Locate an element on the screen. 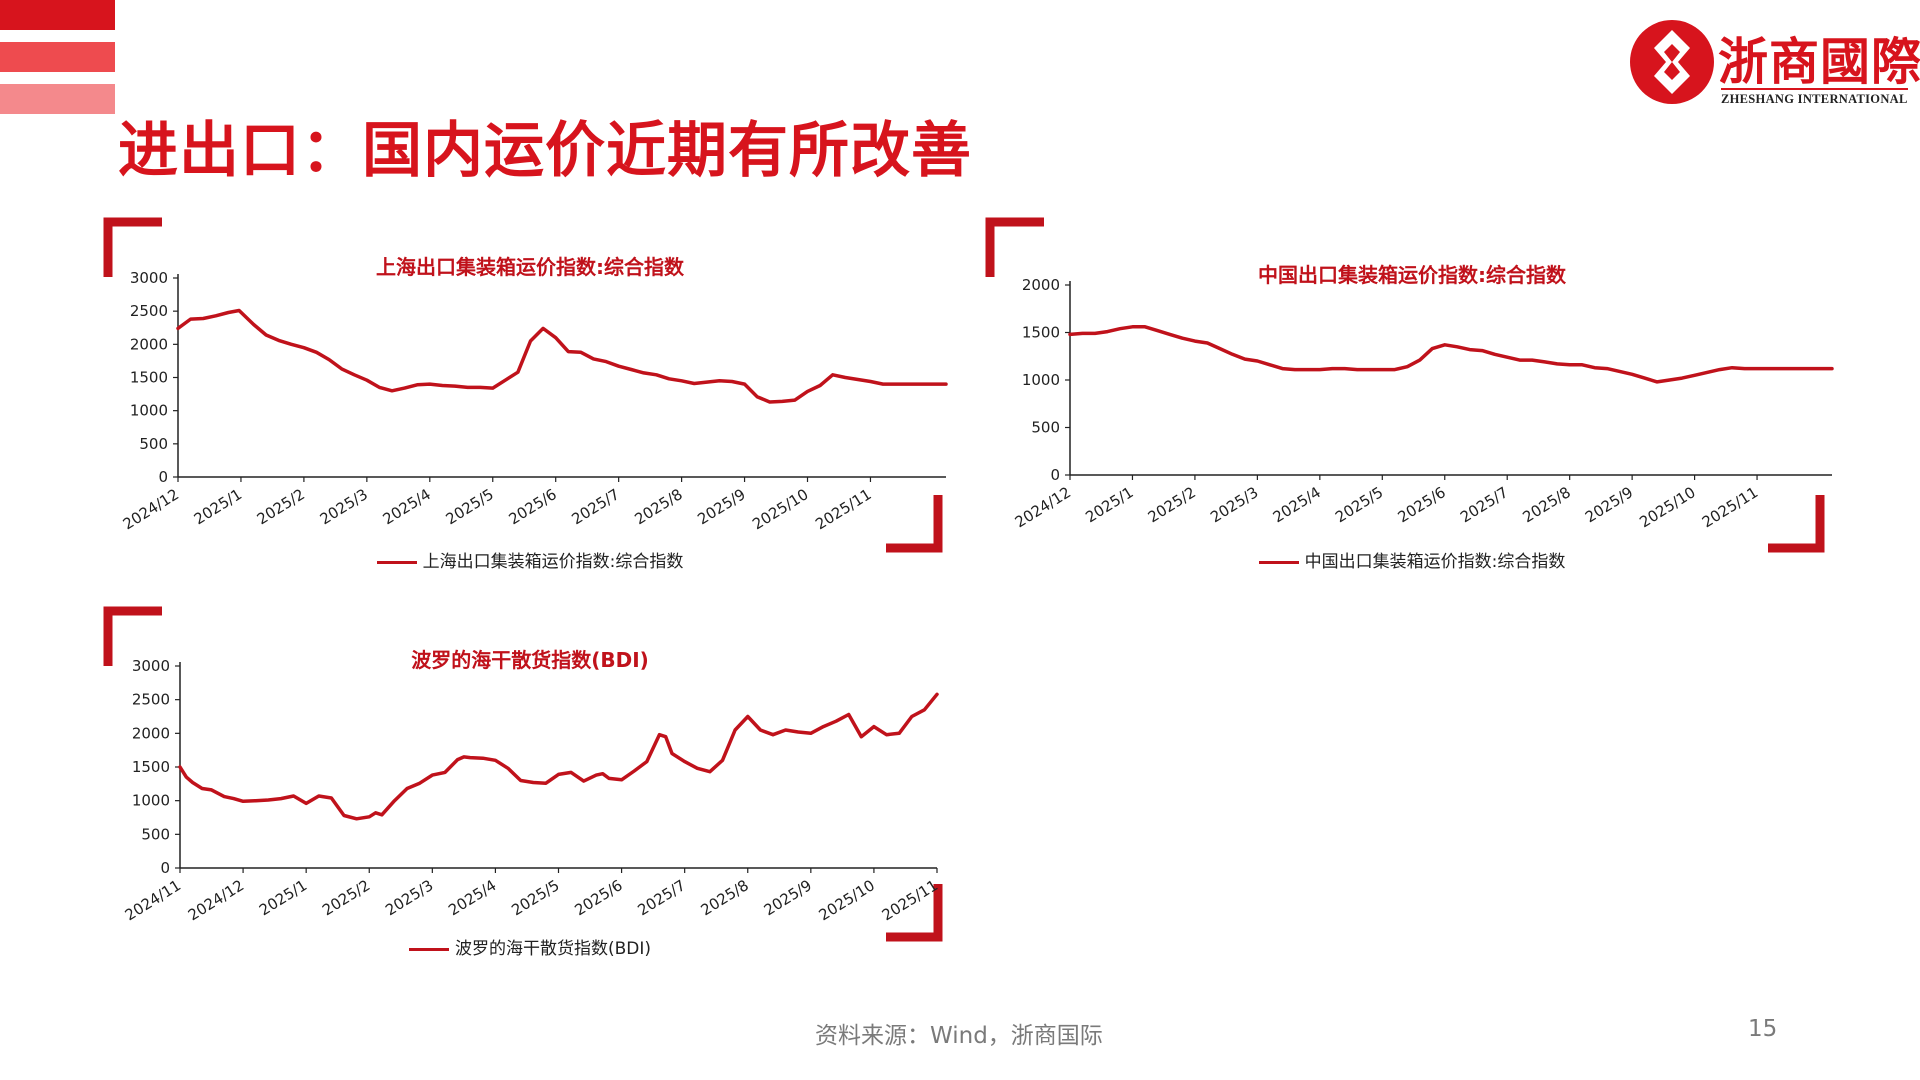 The width and height of the screenshot is (1920, 1080). chart-title: 波罗的海干散货指数(BDI) is located at coordinates (530, 660).